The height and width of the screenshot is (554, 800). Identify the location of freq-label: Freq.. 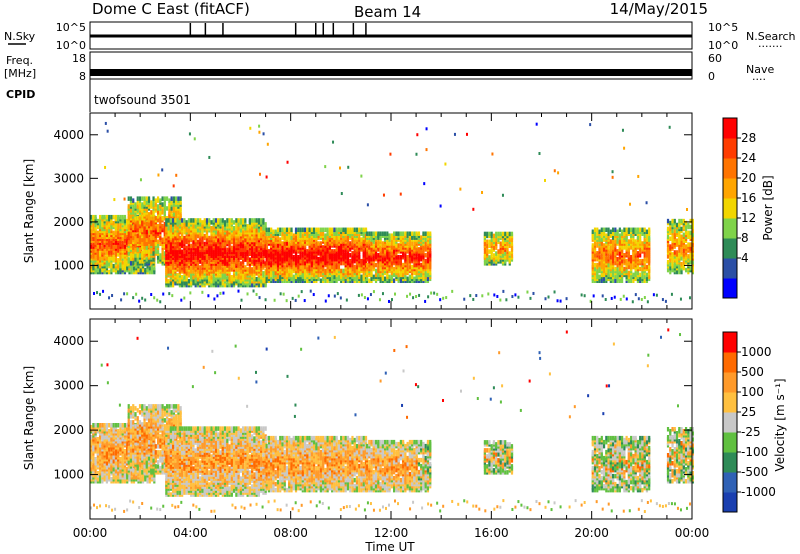
(19, 60).